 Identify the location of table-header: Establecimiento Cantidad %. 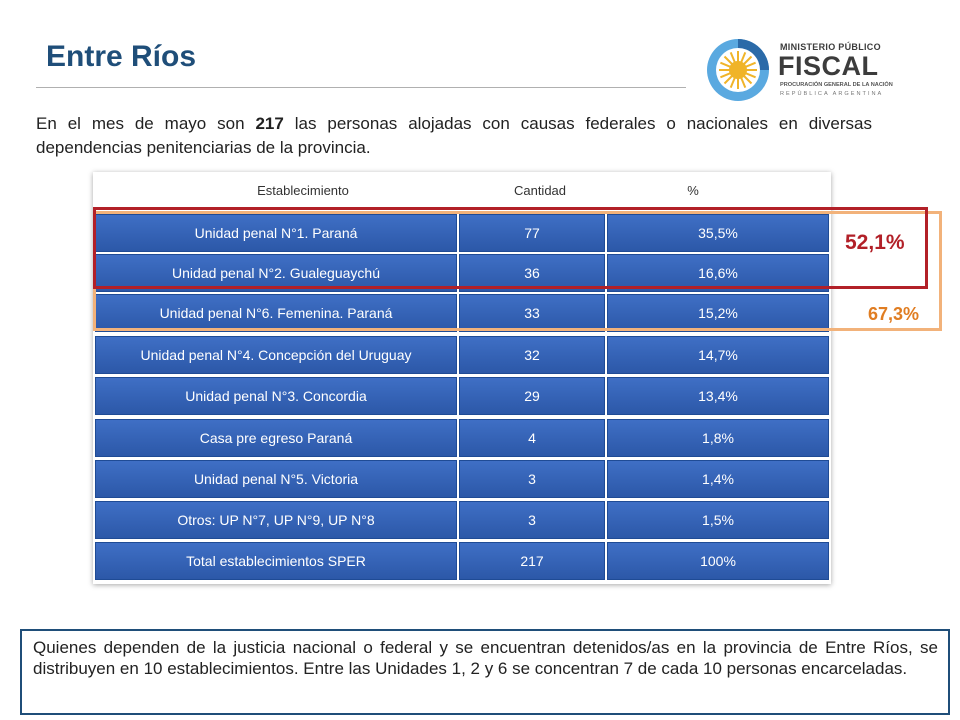
(462, 190).